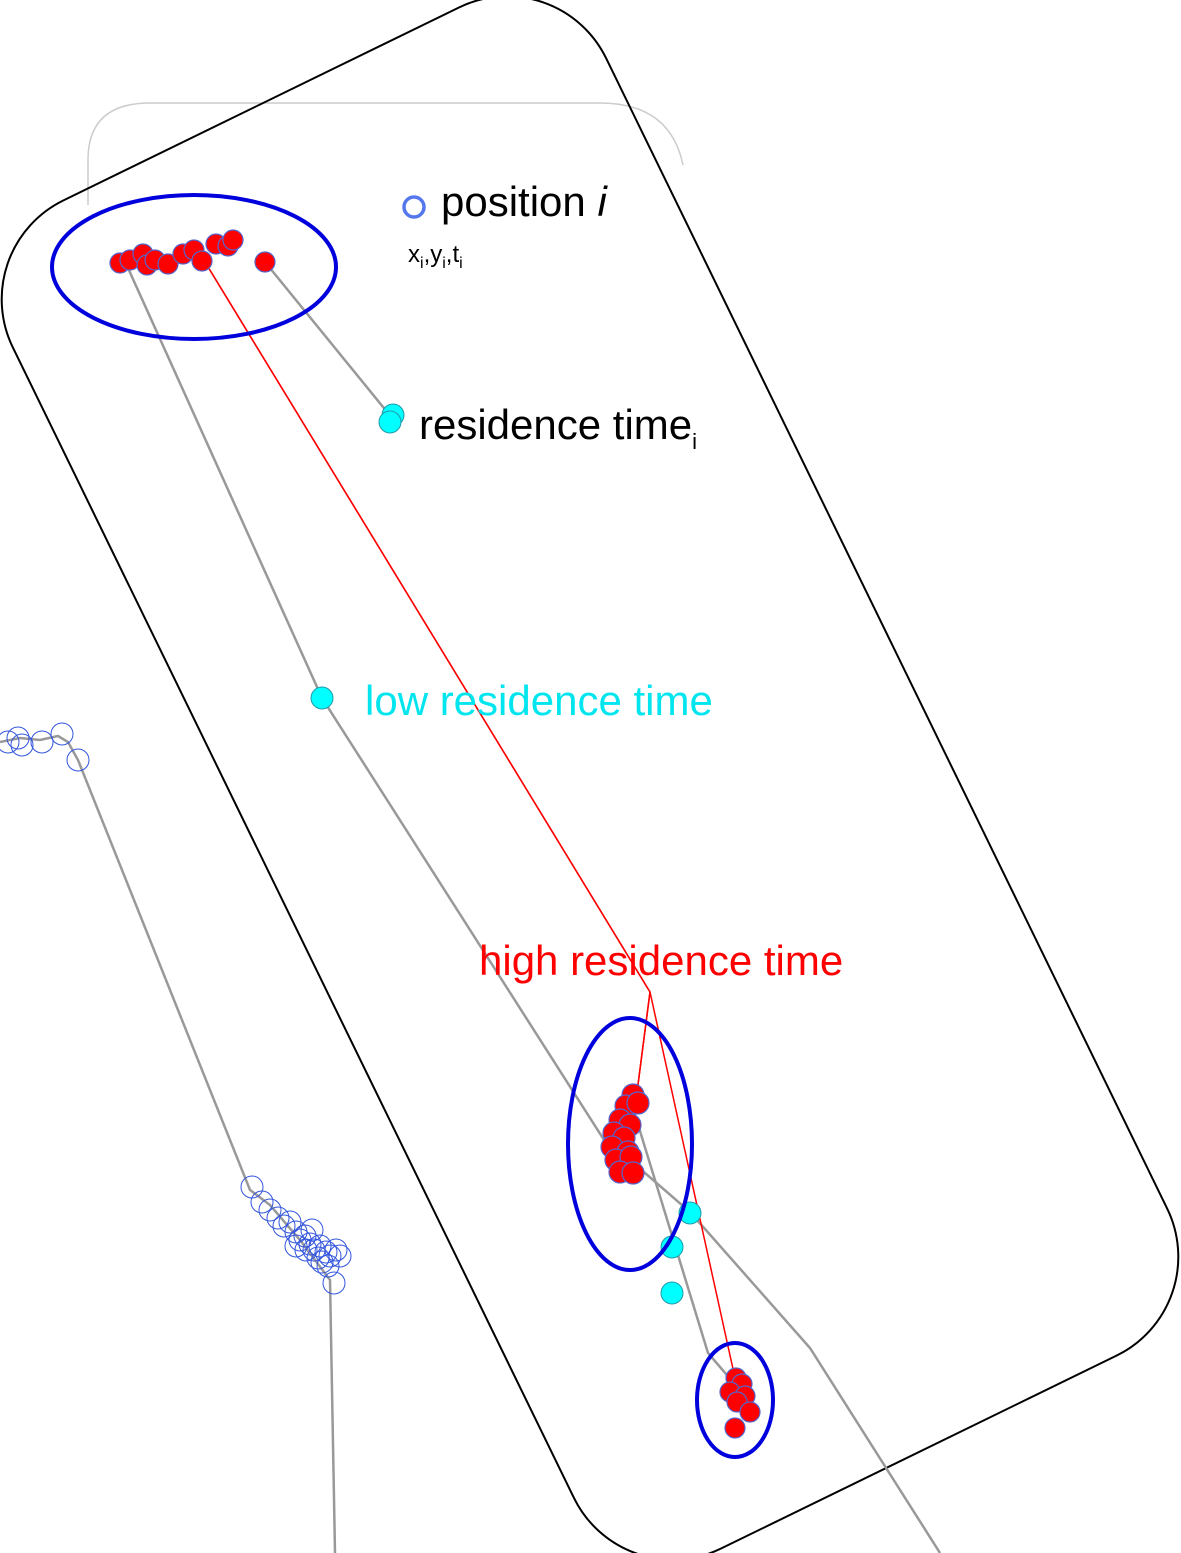  I want to click on high-residence-cluster-bottom, so click(740, 1403).